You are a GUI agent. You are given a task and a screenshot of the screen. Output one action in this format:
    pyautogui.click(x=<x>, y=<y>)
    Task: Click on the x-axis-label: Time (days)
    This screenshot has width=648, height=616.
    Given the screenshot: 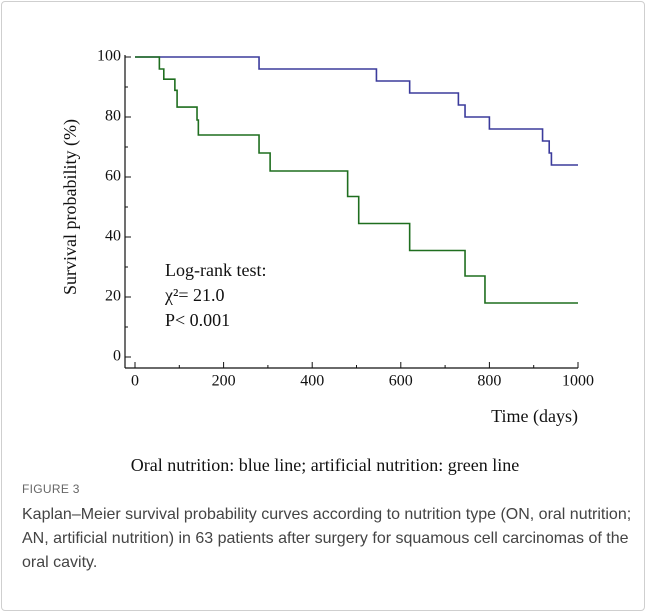 What is the action you would take?
    pyautogui.click(x=534, y=416)
    